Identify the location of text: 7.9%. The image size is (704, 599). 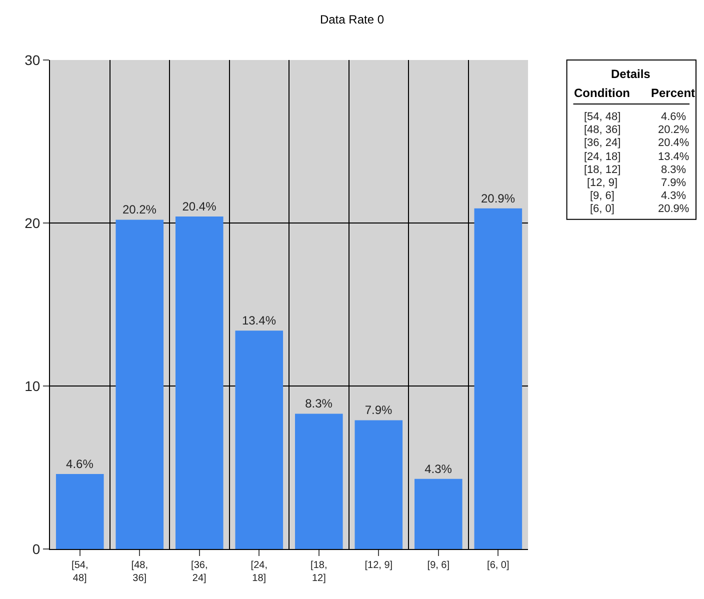
(673, 183).